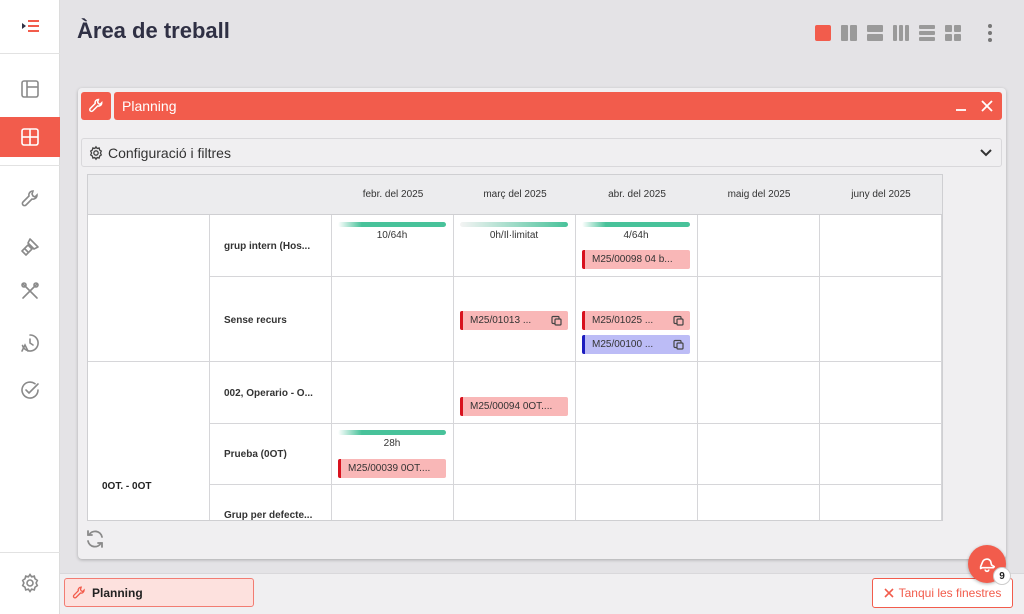  Describe the element at coordinates (1002, 576) in the screenshot. I see `notification-count-badge: 9` at that location.